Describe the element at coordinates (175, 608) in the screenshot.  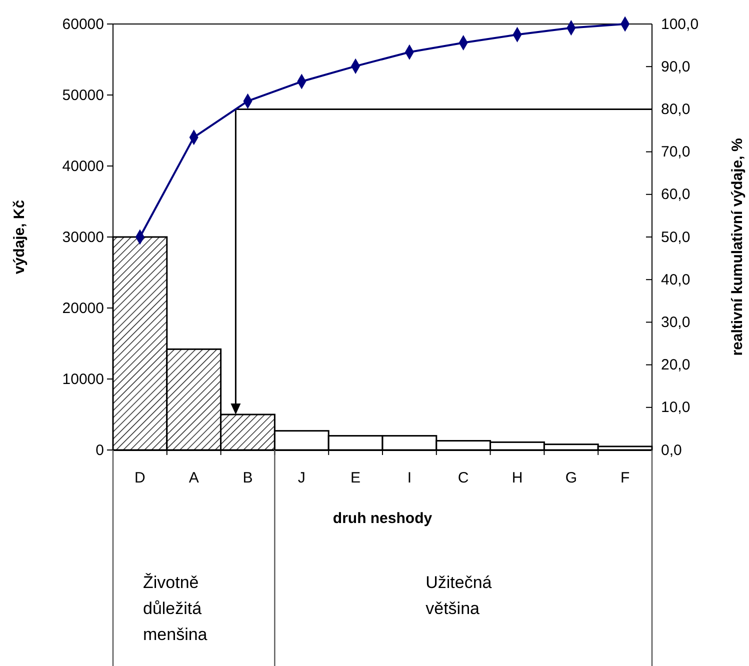
I see `text: Životně důležitá menšina` at that location.